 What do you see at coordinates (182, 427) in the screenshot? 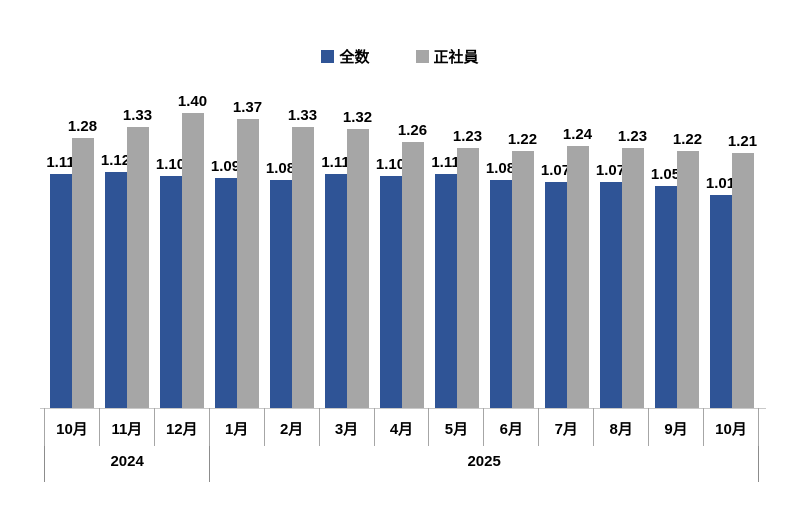
I see `x-axis-month-label: 12月` at bounding box center [182, 427].